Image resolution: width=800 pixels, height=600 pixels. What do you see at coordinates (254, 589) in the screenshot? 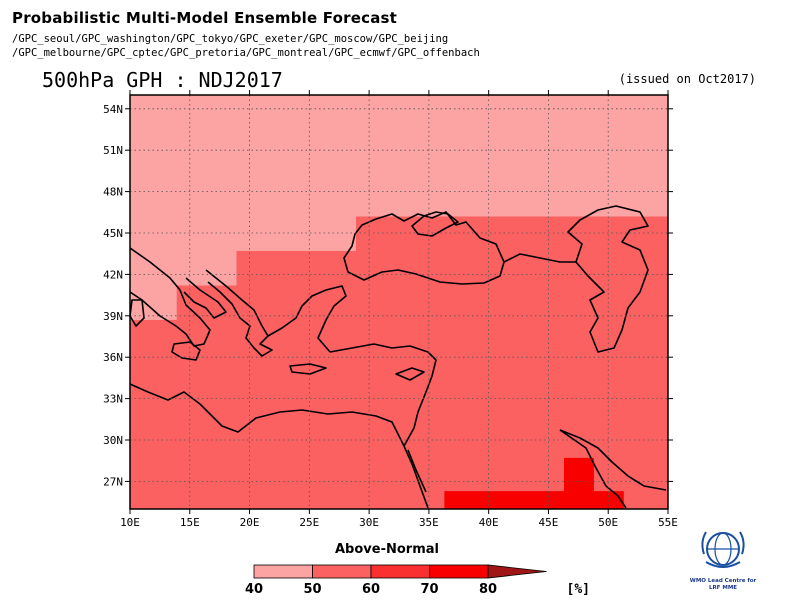
I see `colorbar-label: 40` at bounding box center [254, 589].